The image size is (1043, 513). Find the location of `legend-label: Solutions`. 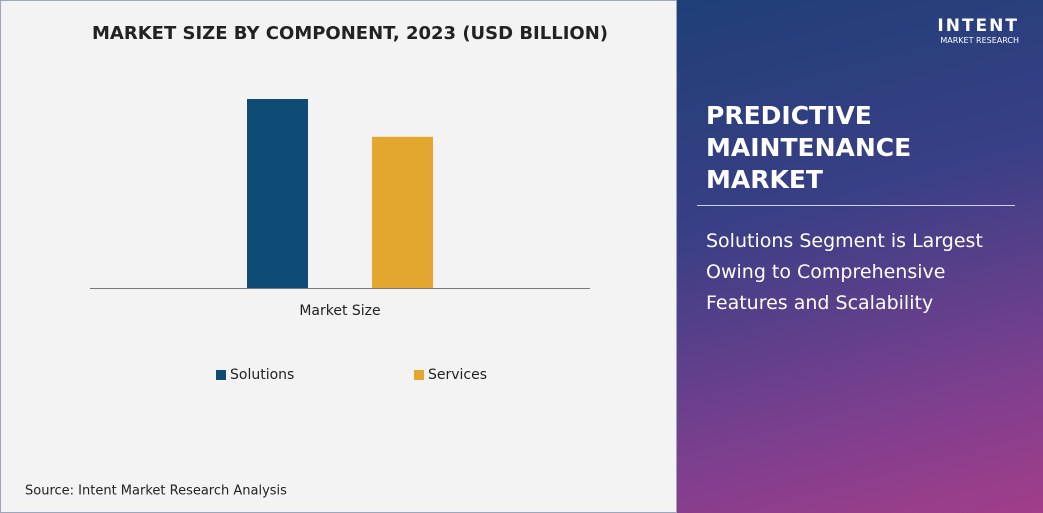

legend-label: Solutions is located at coordinates (262, 375).